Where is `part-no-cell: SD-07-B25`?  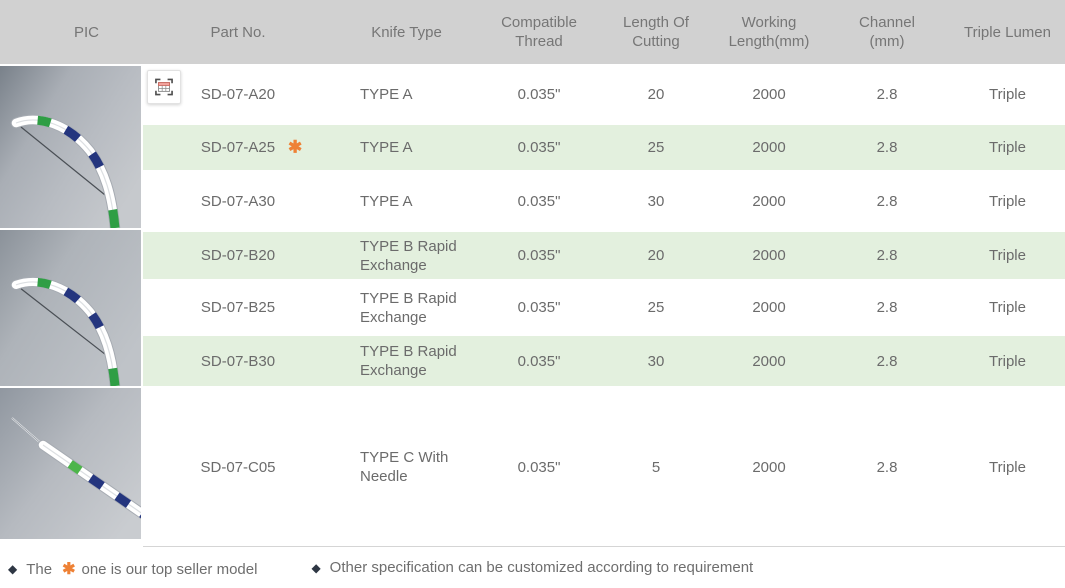 part-no-cell: SD-07-B25 is located at coordinates (238, 307).